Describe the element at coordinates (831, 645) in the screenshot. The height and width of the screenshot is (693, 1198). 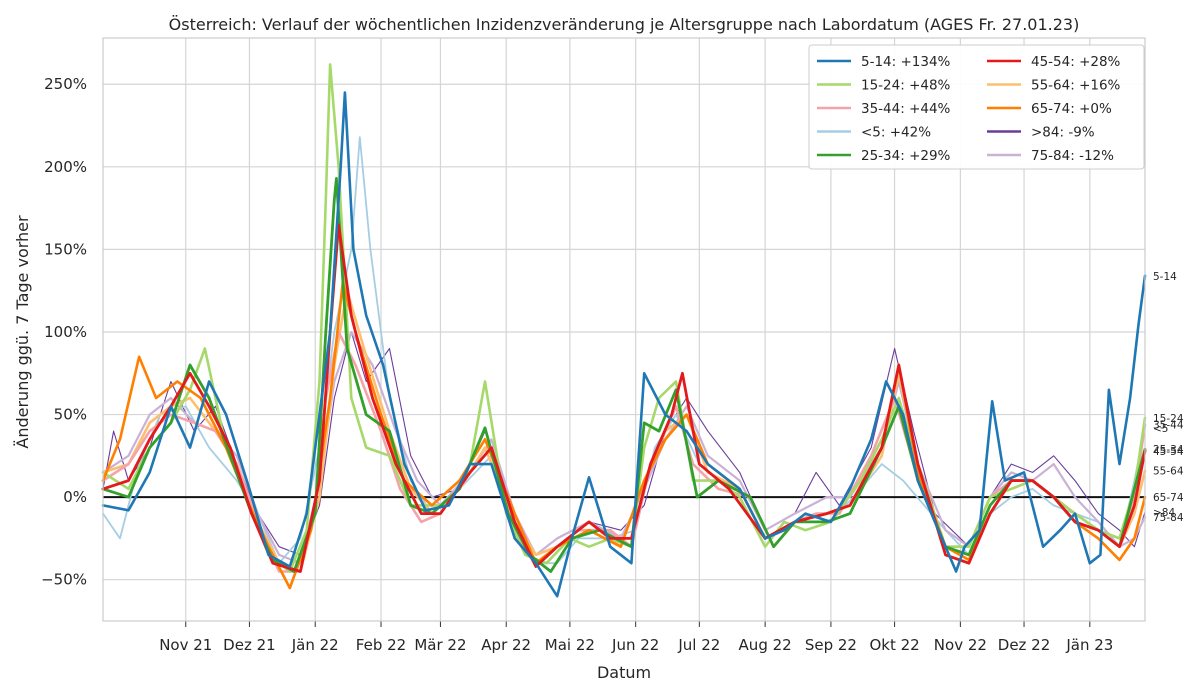
I see `x-tick-label: Sep 22` at that location.